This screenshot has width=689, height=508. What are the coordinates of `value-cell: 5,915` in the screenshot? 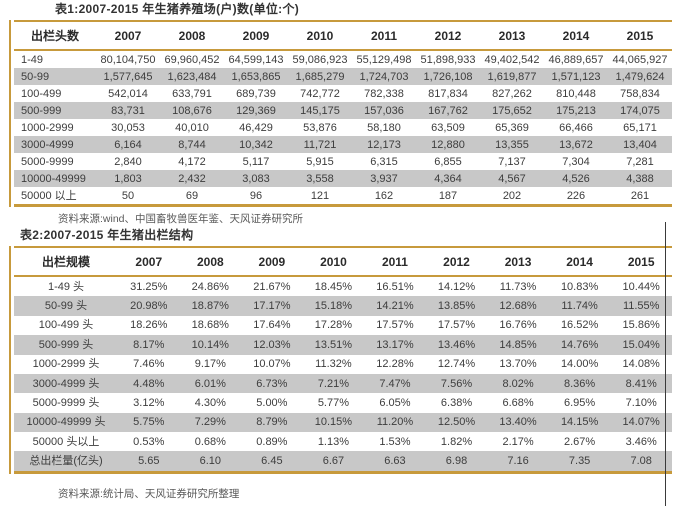 It's located at (320, 161).